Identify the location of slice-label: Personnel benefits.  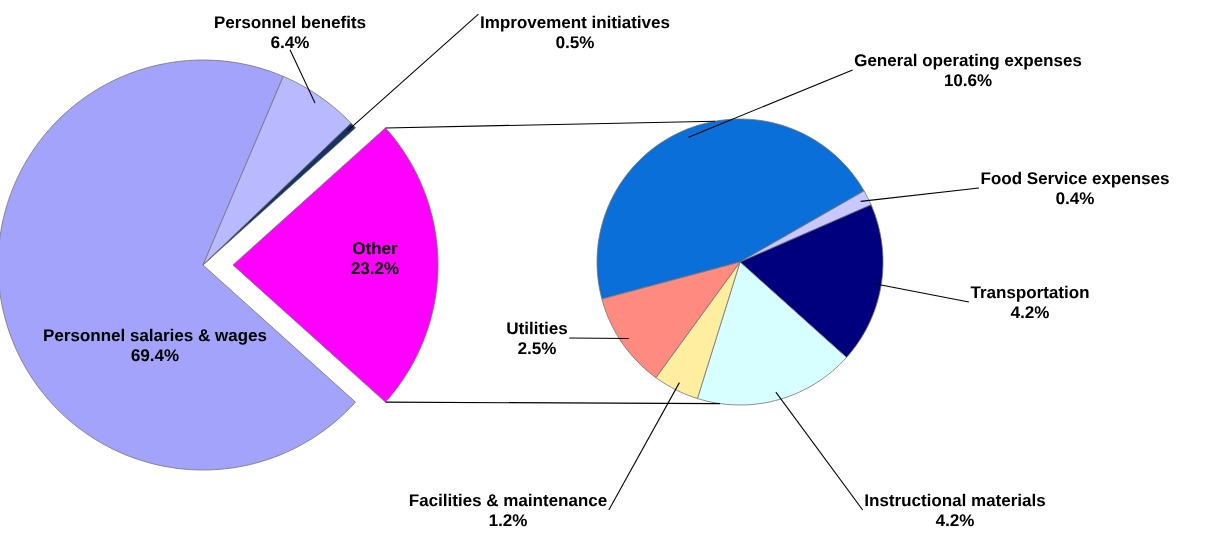
(290, 22).